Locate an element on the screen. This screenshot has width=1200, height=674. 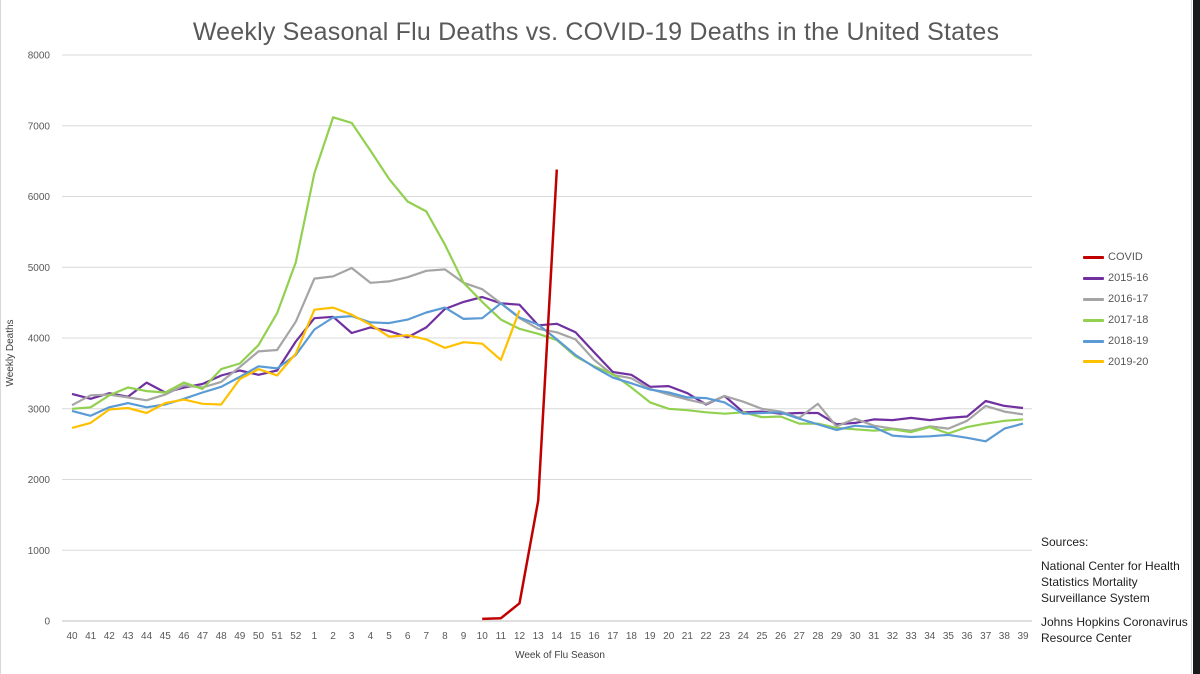
x-tick-label: 1 is located at coordinates (315, 636).